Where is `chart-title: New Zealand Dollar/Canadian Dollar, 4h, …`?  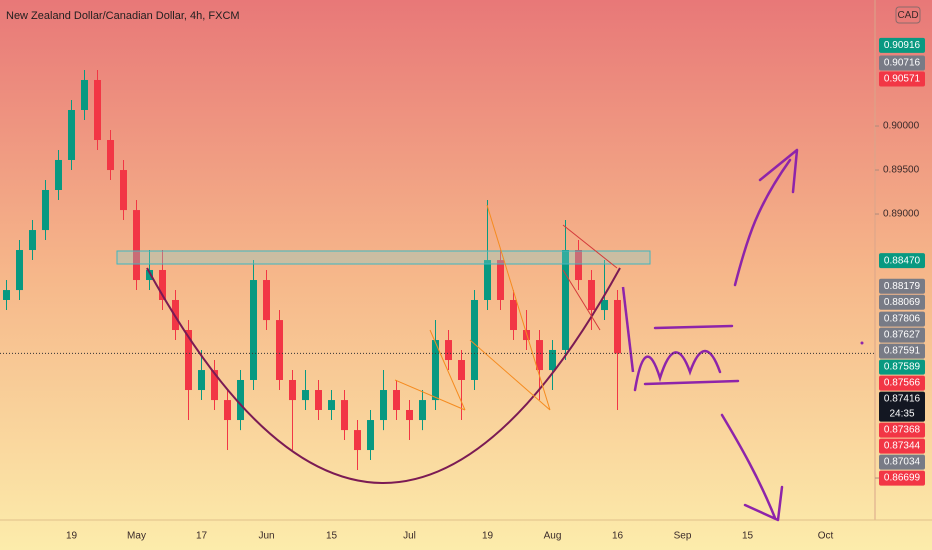
chart-title: New Zealand Dollar/Canadian Dollar, 4h, … is located at coordinates (123, 16).